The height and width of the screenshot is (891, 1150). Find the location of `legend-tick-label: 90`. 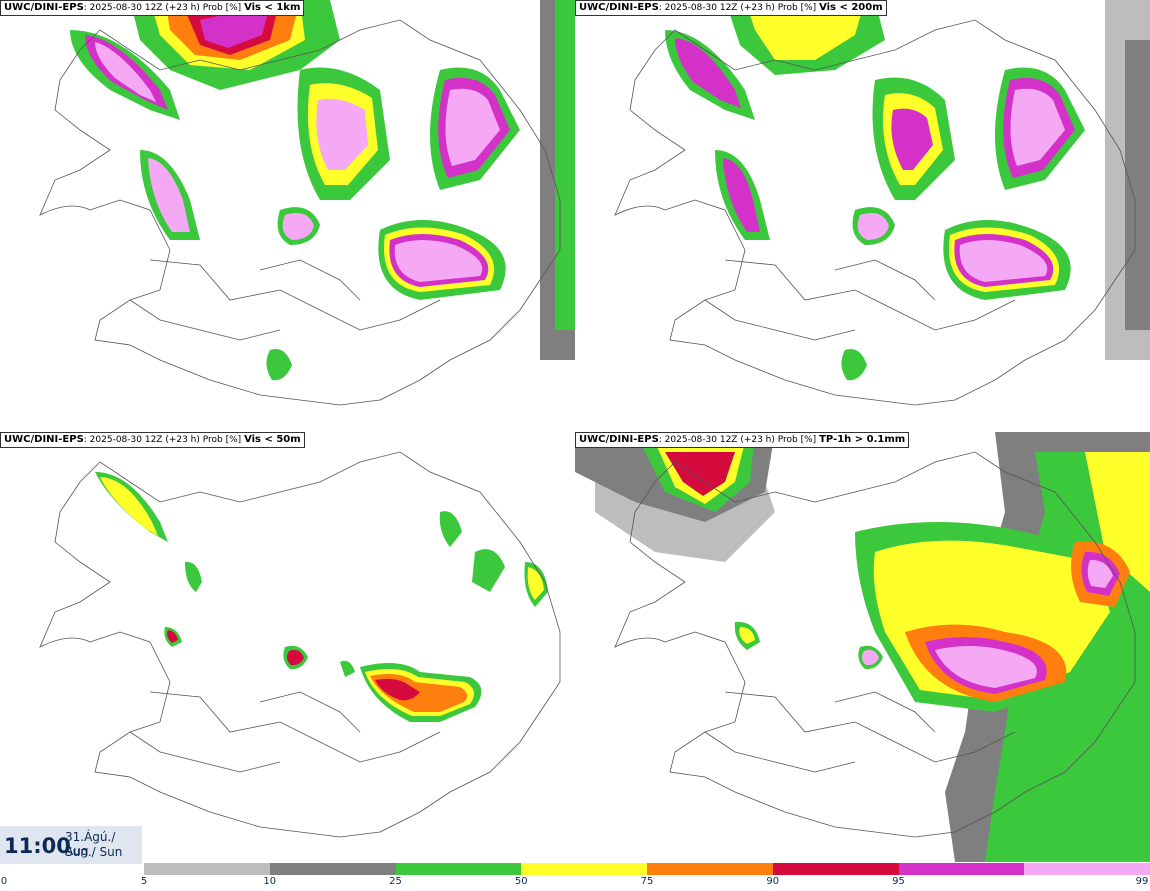

legend-tick-label: 90 is located at coordinates (773, 881).